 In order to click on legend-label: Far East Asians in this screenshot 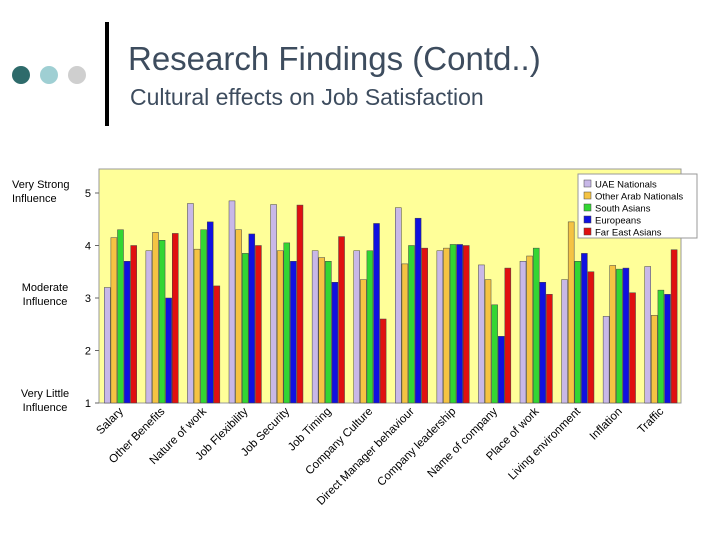, I will do `click(628, 233)`.